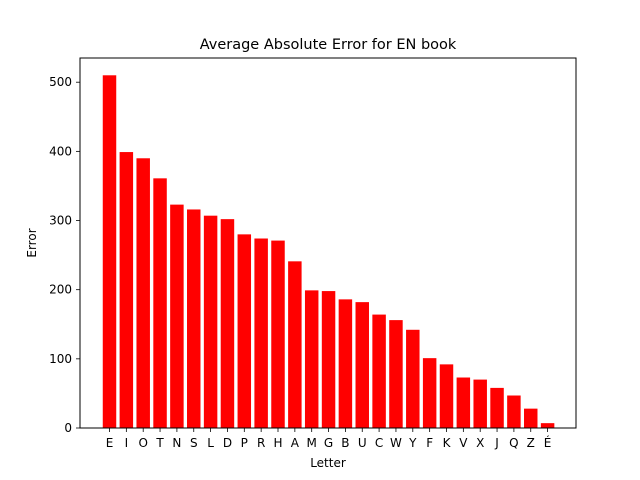  I want to click on x-tick-label: M, so click(312, 443).